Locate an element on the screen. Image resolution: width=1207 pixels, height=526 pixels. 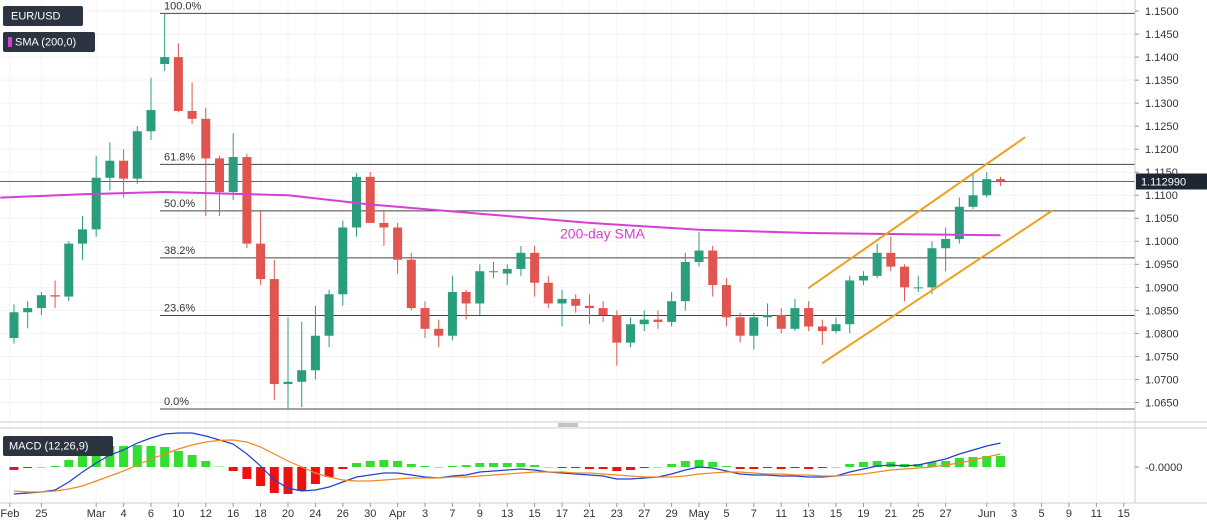
signal-line is located at coordinates (507, 466).